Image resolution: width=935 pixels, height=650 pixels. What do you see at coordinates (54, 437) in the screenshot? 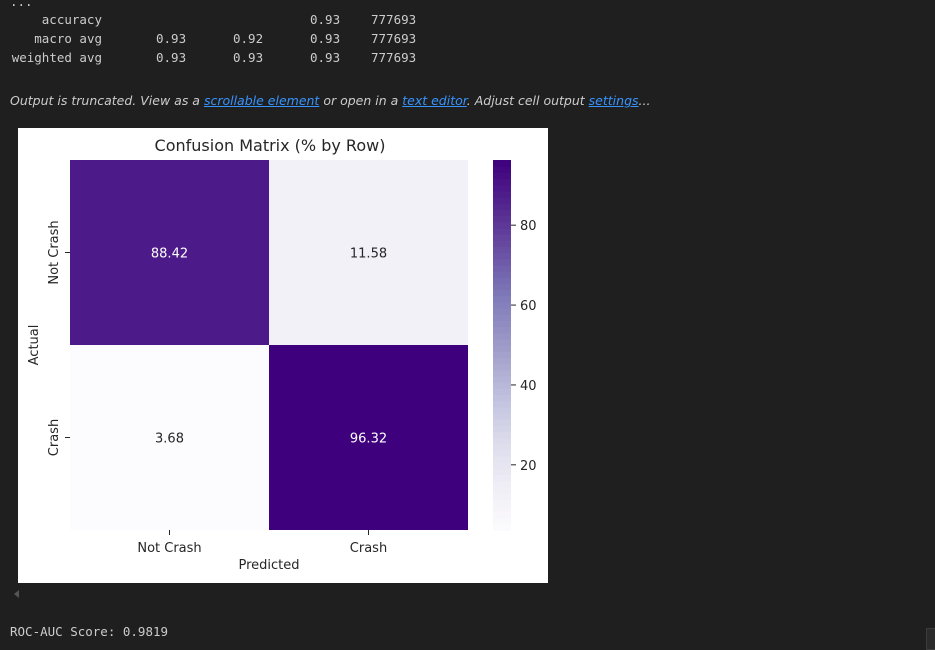
I see `y-tick-label: Crash` at bounding box center [54, 437].